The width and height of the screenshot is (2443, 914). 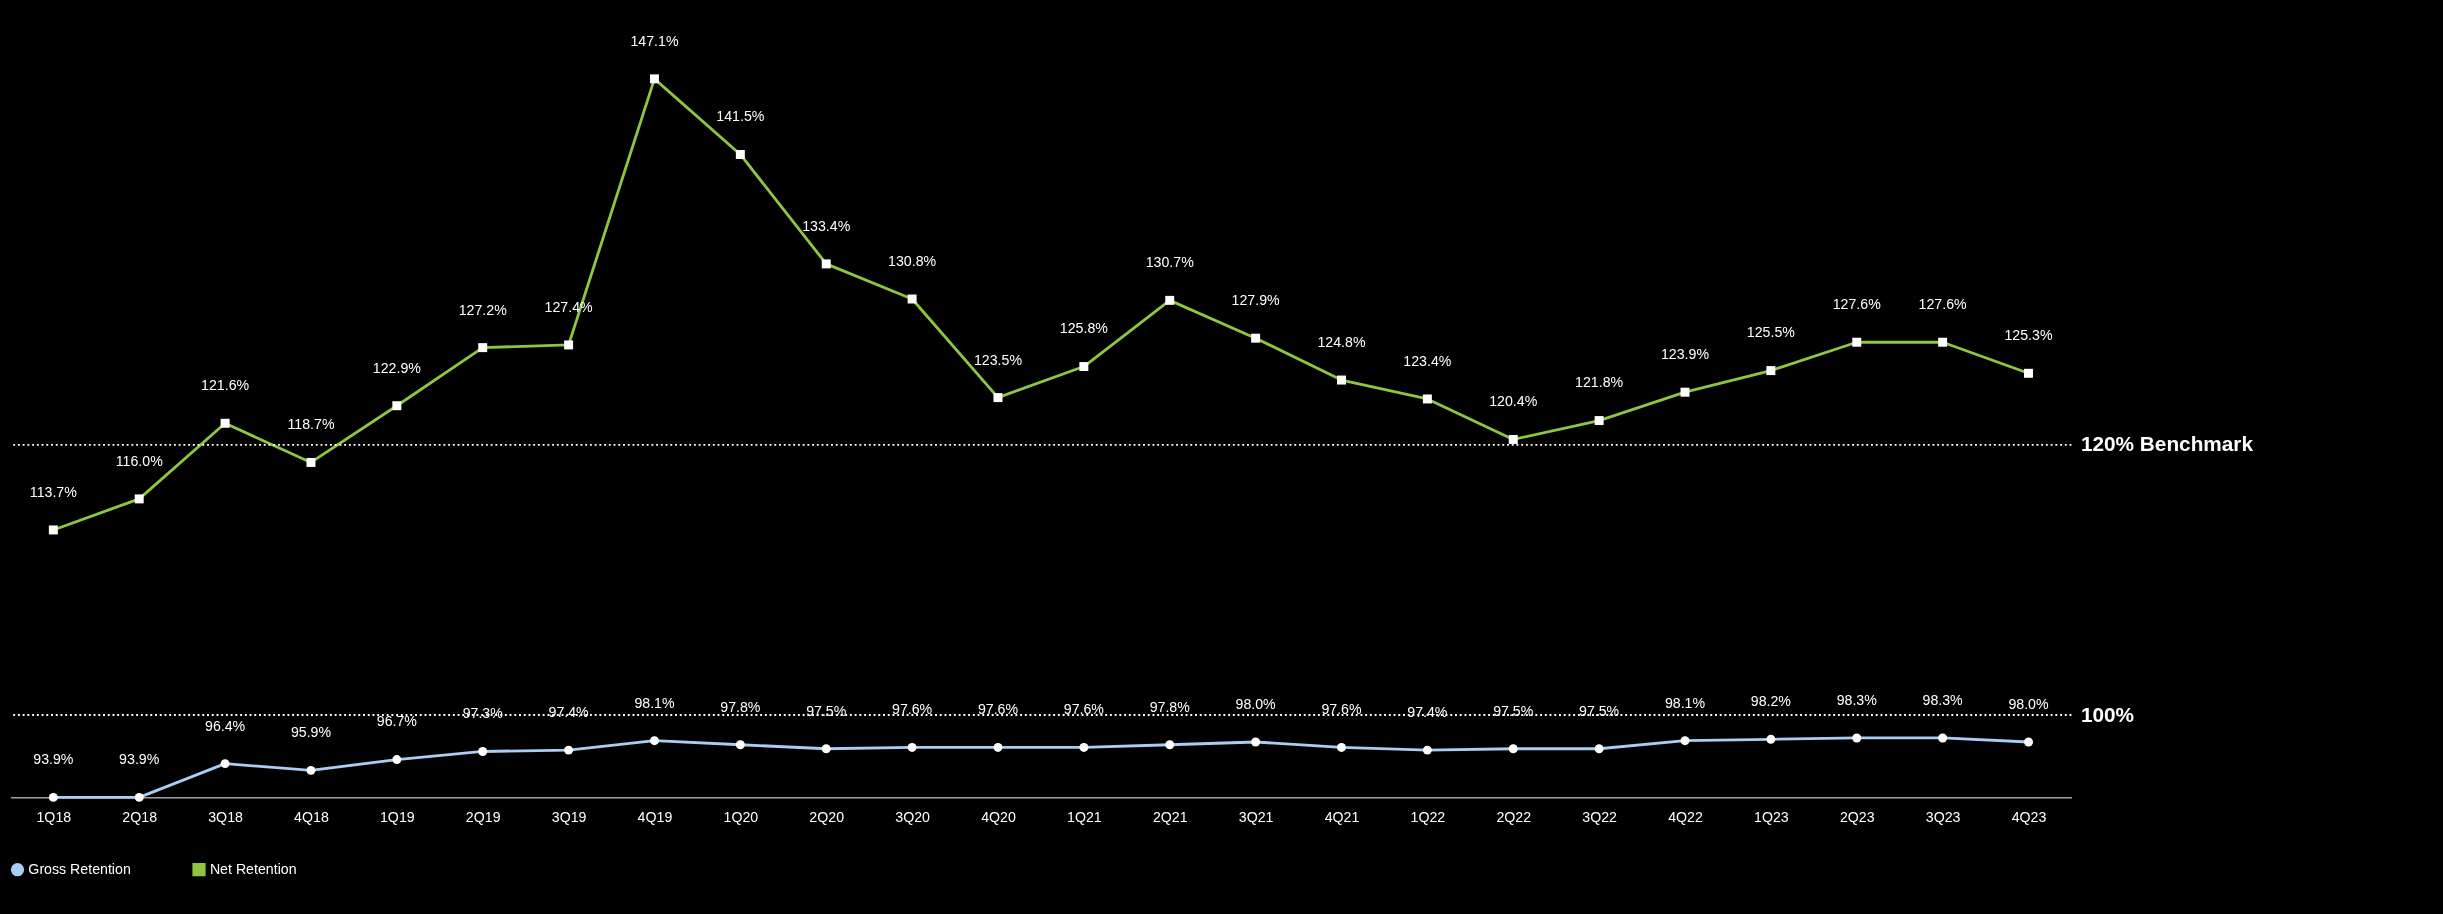 What do you see at coordinates (998, 817) in the screenshot?
I see `x-tick-label: 4Q20` at bounding box center [998, 817].